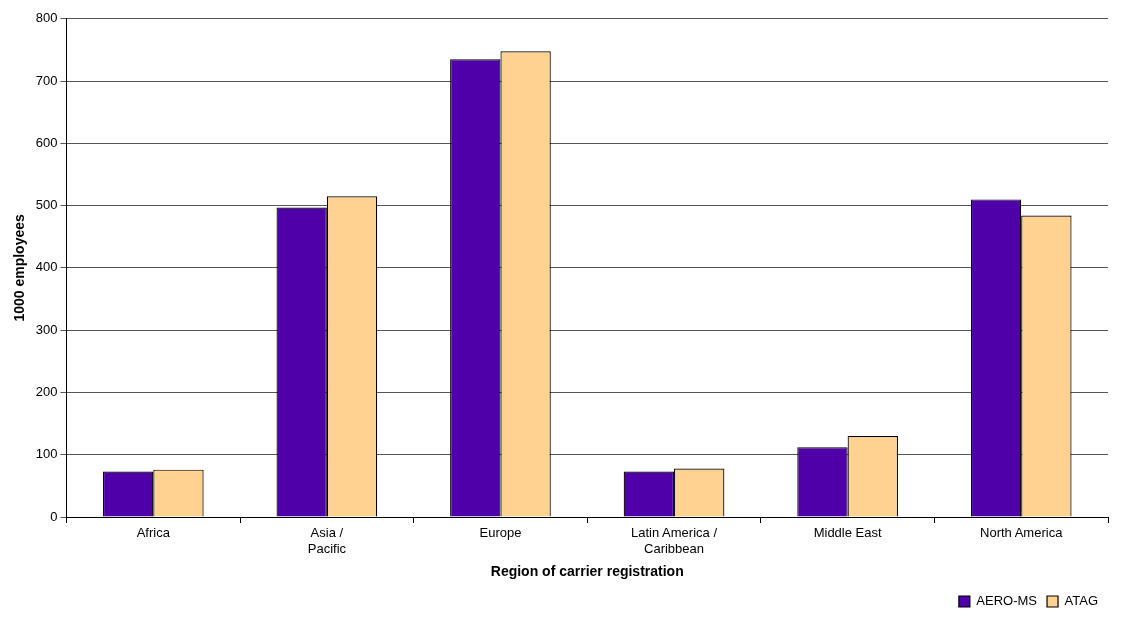 The image size is (1128, 629). What do you see at coordinates (674, 540) in the screenshot?
I see `x-tick-label: Latin America / Caribbean` at bounding box center [674, 540].